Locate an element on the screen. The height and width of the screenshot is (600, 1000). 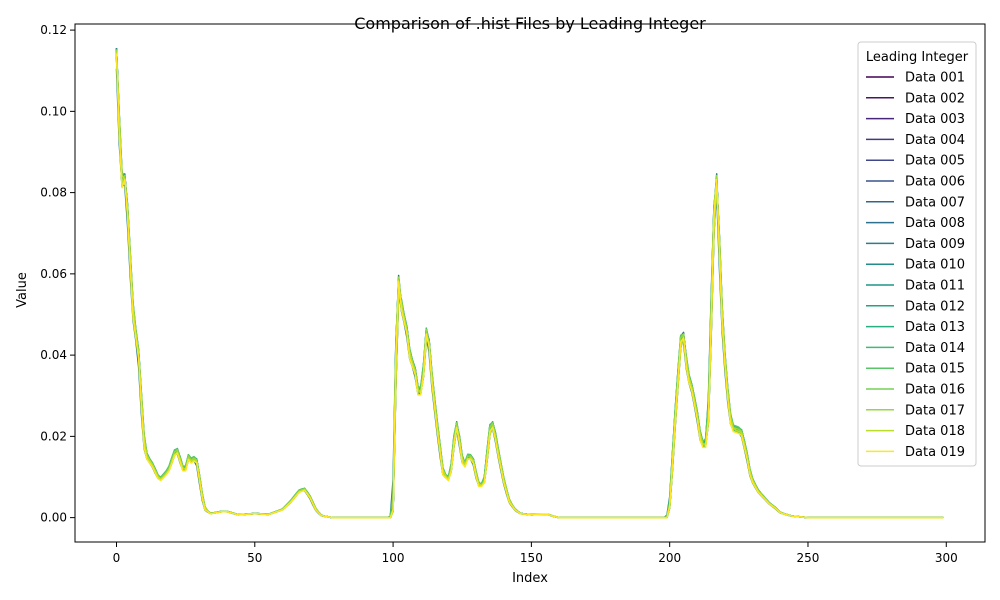
legend-label: Data 004 is located at coordinates (935, 140).